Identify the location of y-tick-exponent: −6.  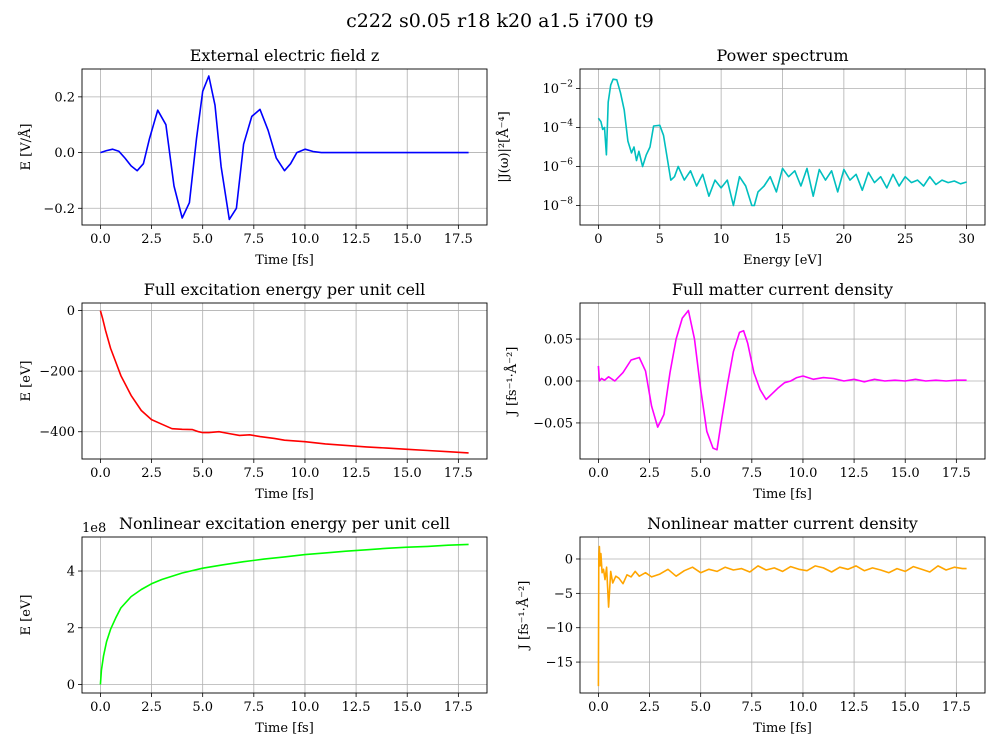
(567, 163).